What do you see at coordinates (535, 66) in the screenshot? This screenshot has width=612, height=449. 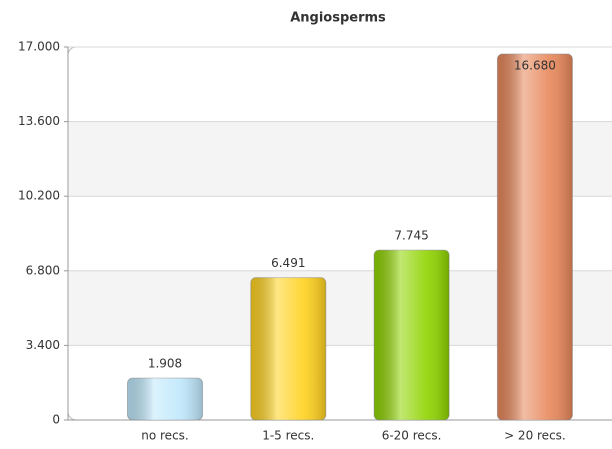 I see `data-label: 16.680` at bounding box center [535, 66].